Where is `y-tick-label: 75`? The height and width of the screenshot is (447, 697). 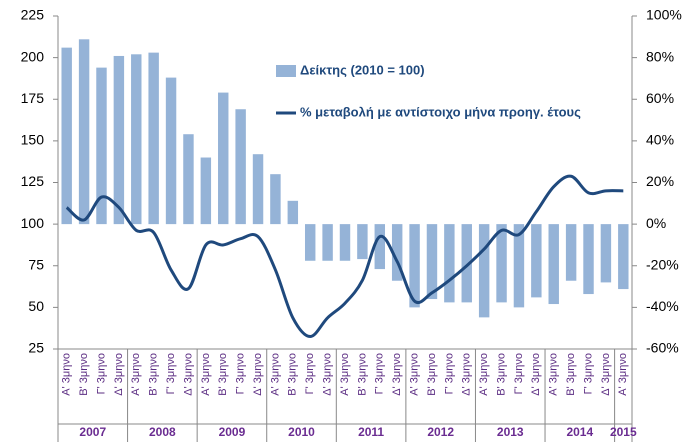
y-tick-label: 75 is located at coordinates (36, 264).